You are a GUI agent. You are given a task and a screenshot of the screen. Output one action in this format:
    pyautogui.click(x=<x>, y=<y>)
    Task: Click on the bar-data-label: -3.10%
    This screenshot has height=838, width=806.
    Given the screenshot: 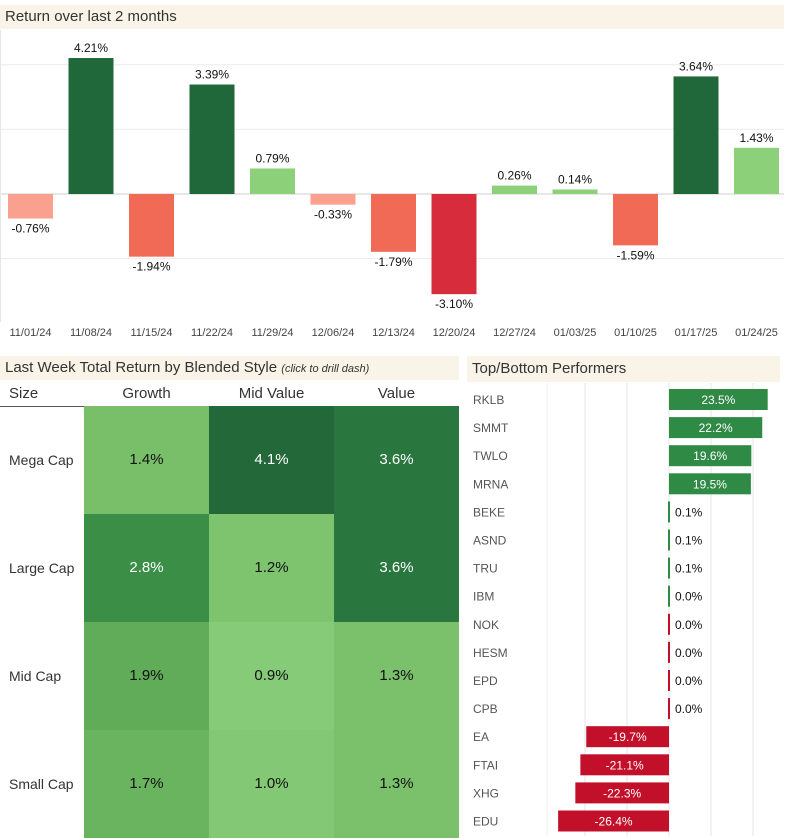 What is the action you would take?
    pyautogui.click(x=454, y=304)
    